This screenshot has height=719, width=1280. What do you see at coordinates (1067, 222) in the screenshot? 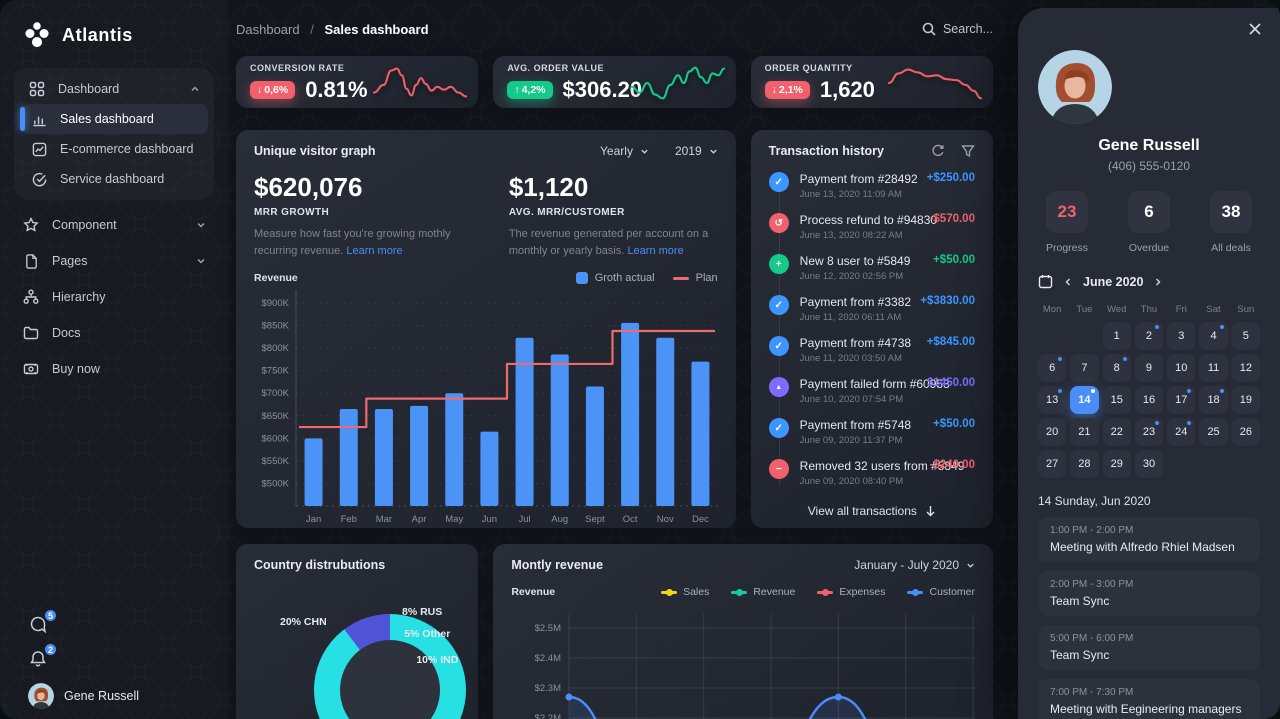
I see `stat-progress: 23 Progress` at bounding box center [1067, 222].